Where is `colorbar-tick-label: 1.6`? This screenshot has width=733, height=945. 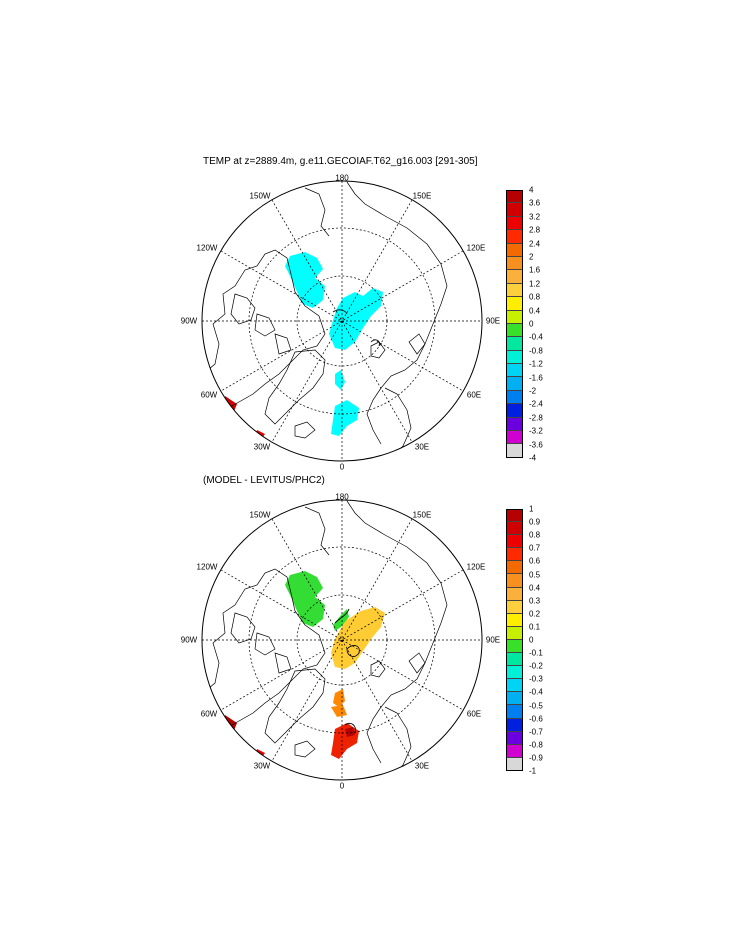
colorbar-tick-label: 1.6 is located at coordinates (535, 270).